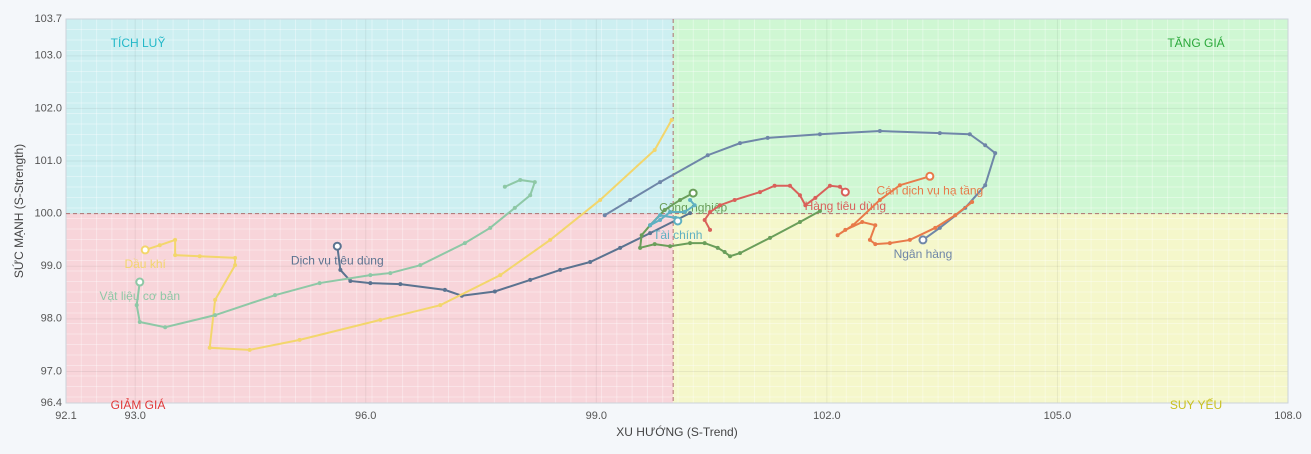  Describe the element at coordinates (138, 42) in the screenshot. I see `quadrant-label: TÍCH LUỸ` at that location.